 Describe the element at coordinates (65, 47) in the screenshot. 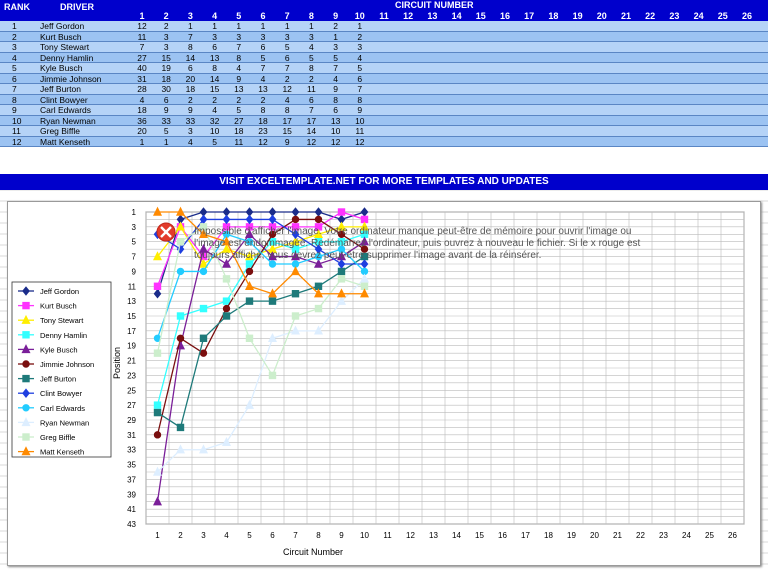

I see `driver-cell: Tony Stewart` at that location.